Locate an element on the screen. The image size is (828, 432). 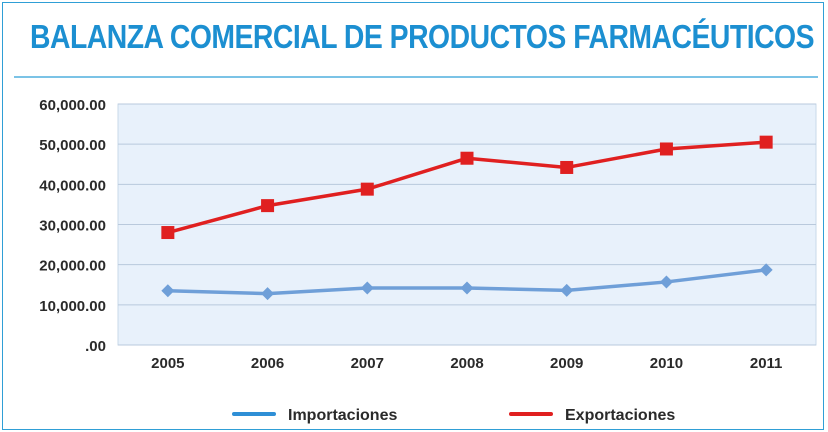
y-tick-label: 20,000.00 is located at coordinates (72, 266).